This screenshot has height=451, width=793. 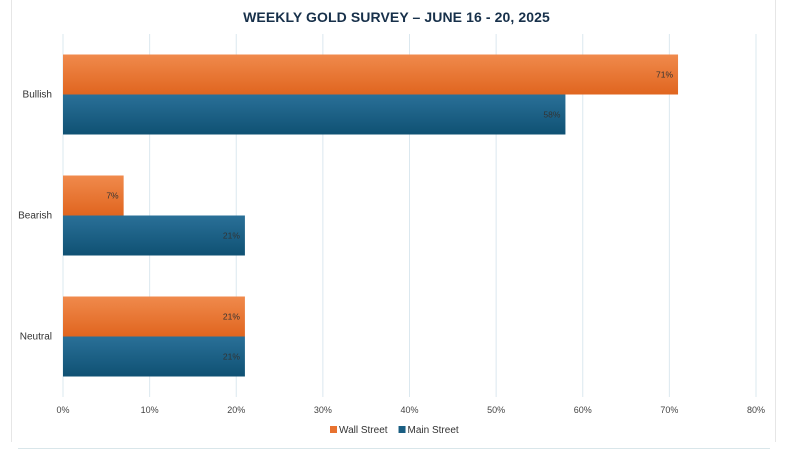 What do you see at coordinates (583, 410) in the screenshot?
I see `x-tick-label: 60%` at bounding box center [583, 410].